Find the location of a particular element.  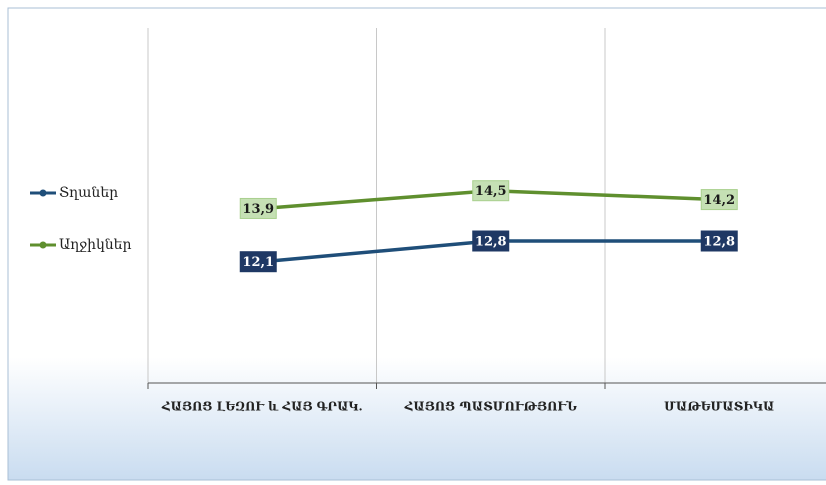

data-label: 14,5 is located at coordinates (491, 191).